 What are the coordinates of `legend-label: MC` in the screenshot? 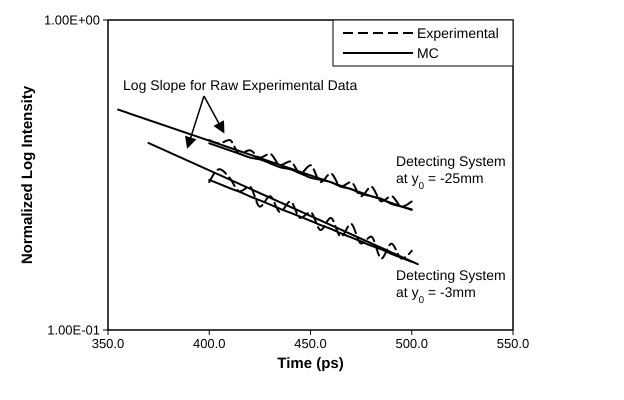 It's located at (428, 53).